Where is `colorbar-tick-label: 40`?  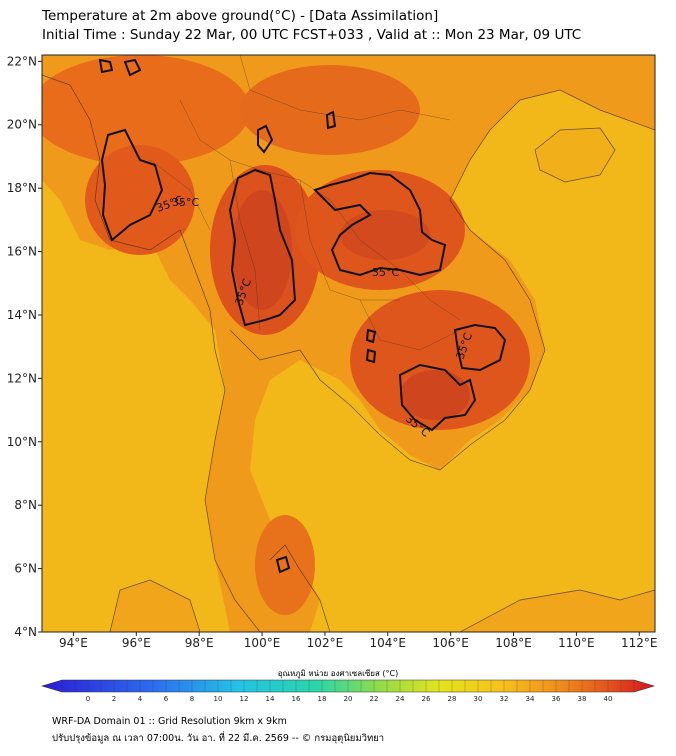 colorbar-tick-label: 40 is located at coordinates (608, 699).